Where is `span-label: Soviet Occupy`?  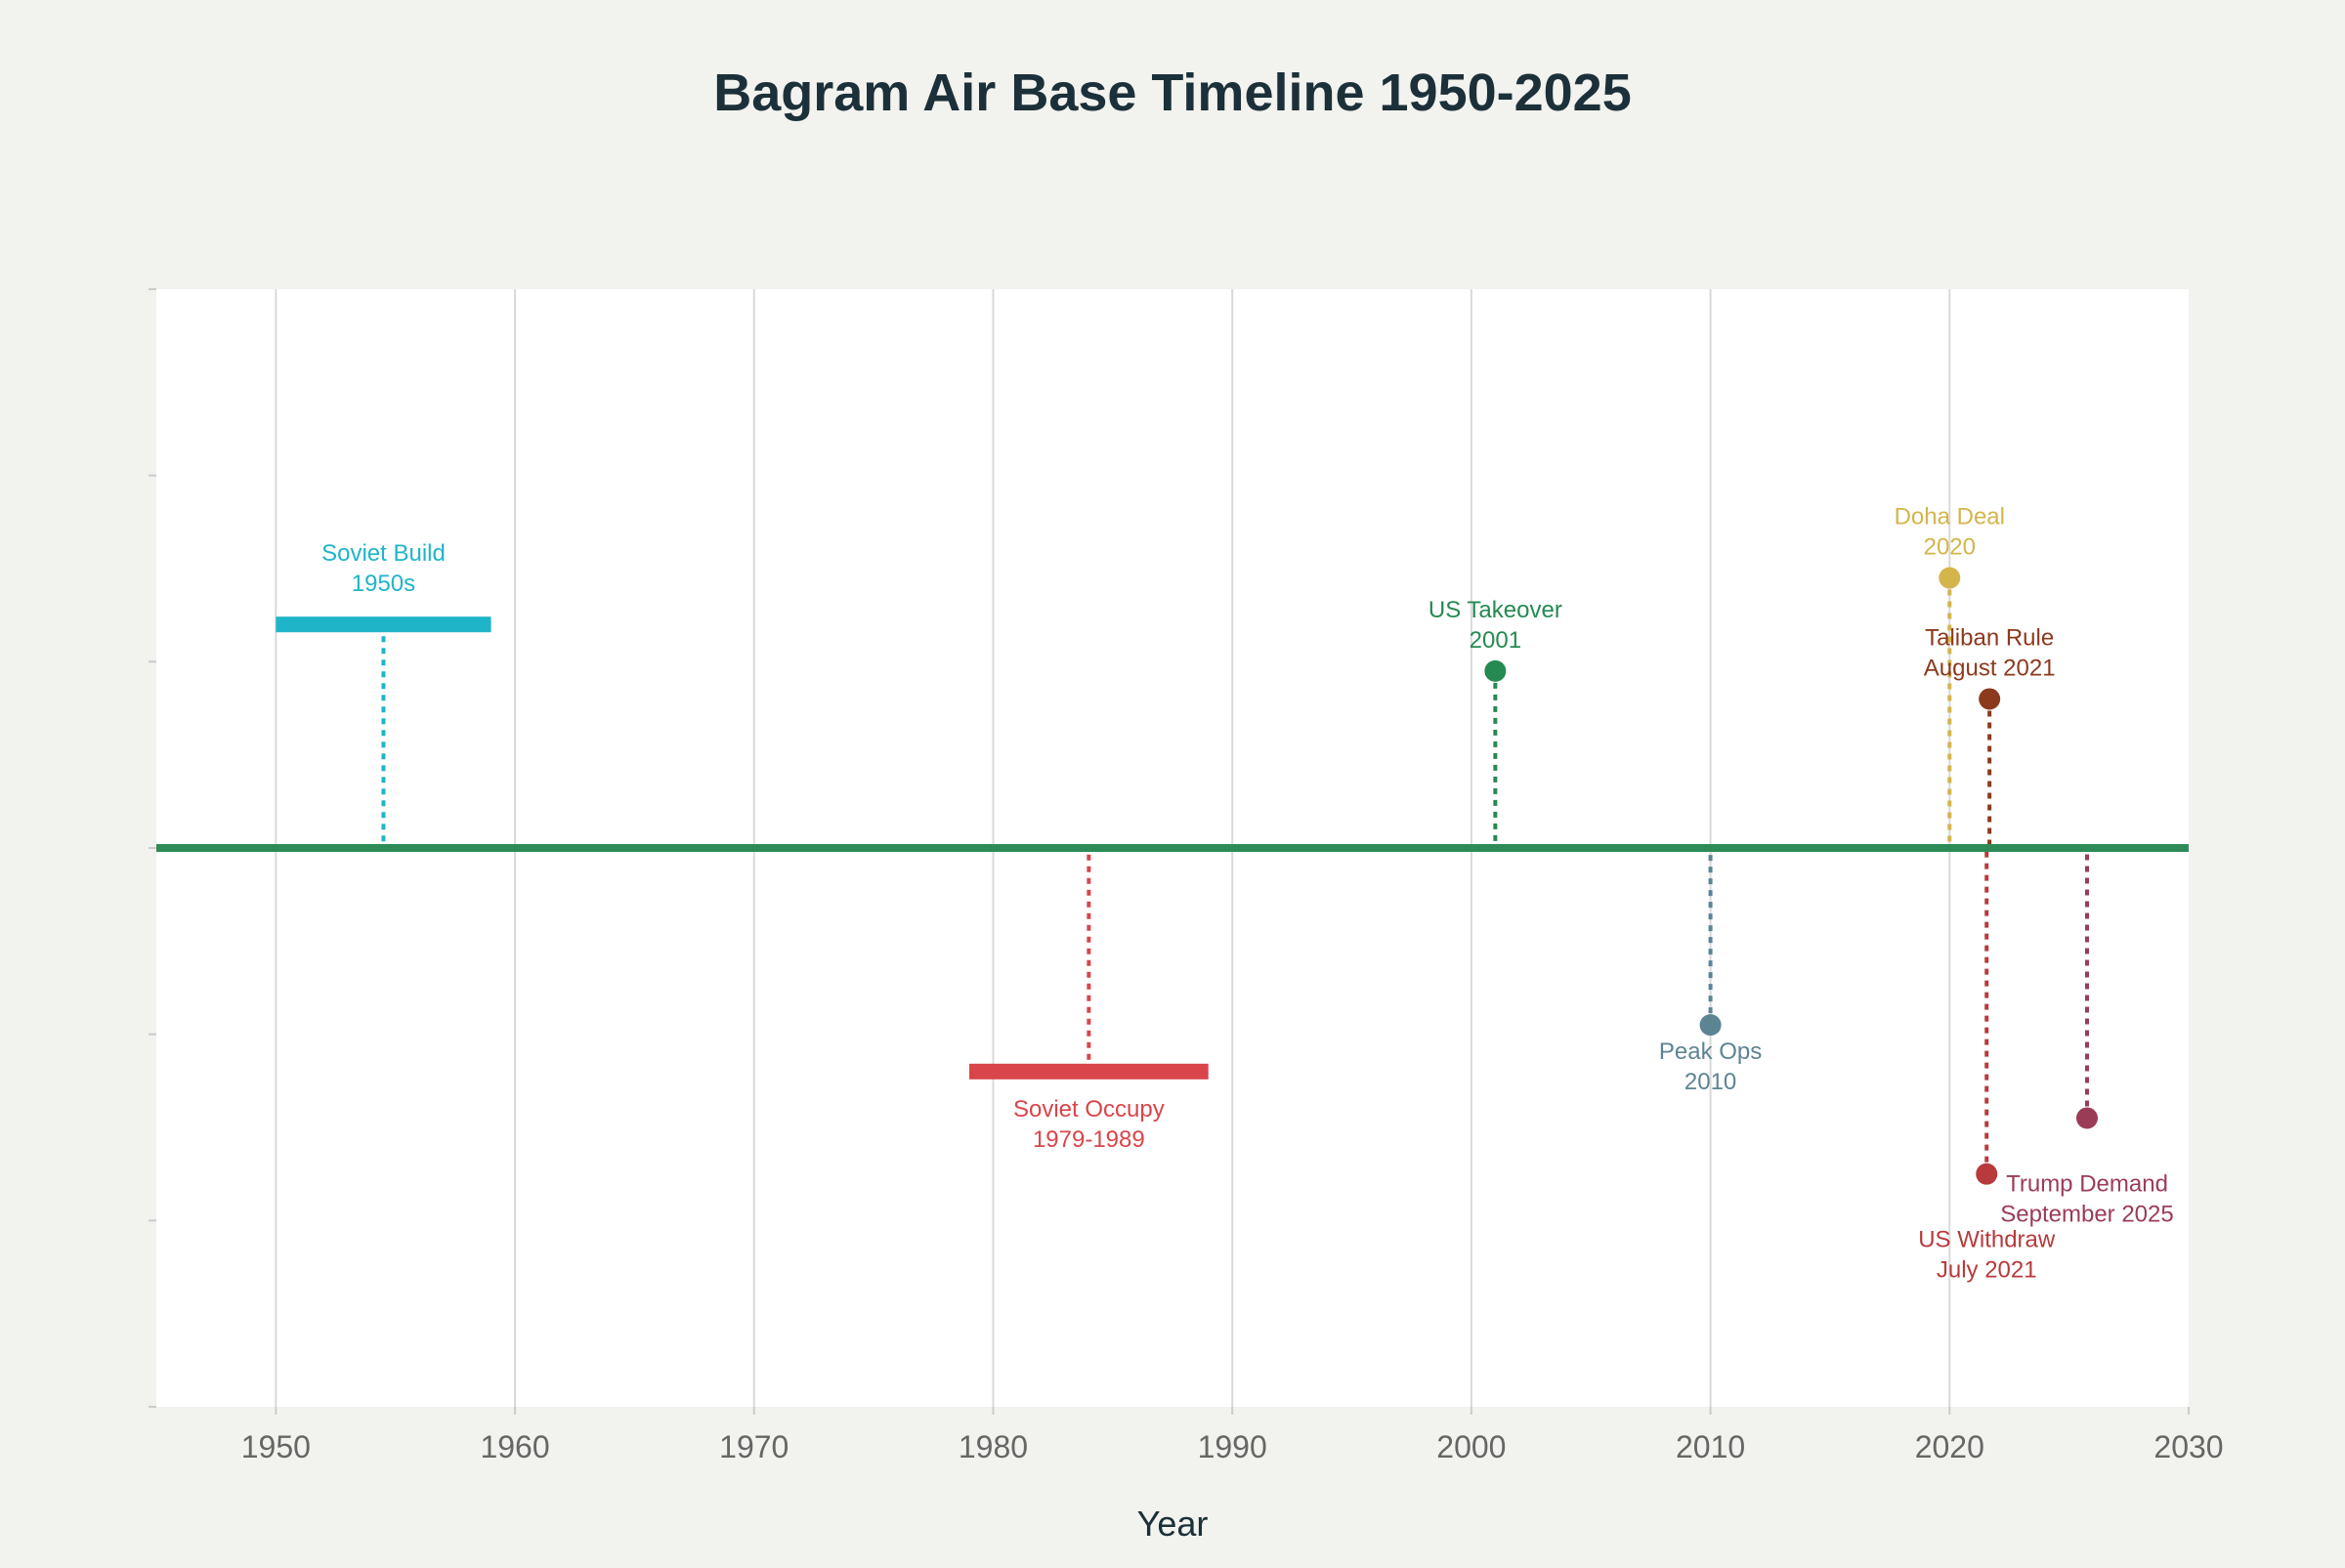
span-label: Soviet Occupy is located at coordinates (1089, 1109).